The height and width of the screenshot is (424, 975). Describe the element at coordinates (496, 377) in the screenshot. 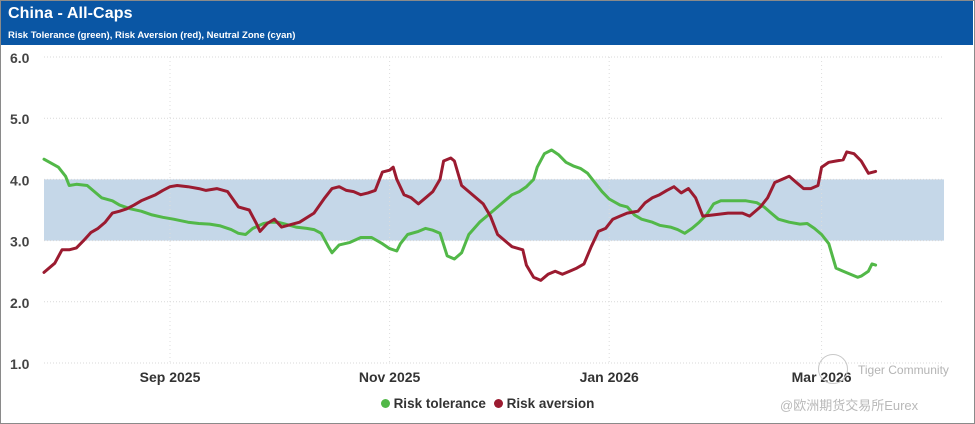

I see `x-axis: Sep 2025 Nov 2025 Jan 2026 Mar 2026` at that location.